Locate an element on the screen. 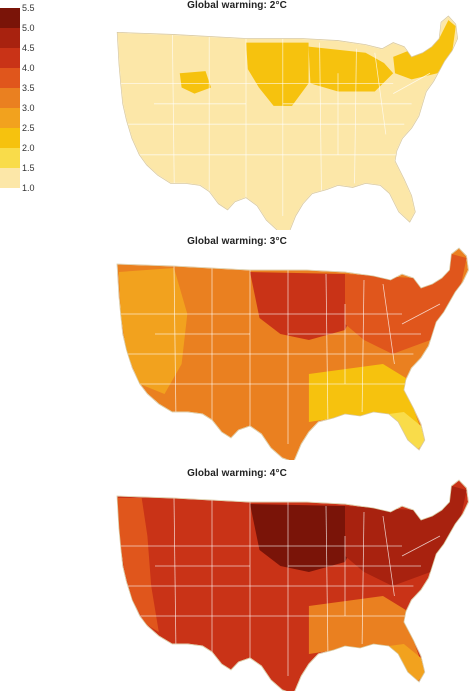 Image resolution: width=474 pixels, height=691 pixels. legend-tick-label: 5.5 is located at coordinates (28, 8).